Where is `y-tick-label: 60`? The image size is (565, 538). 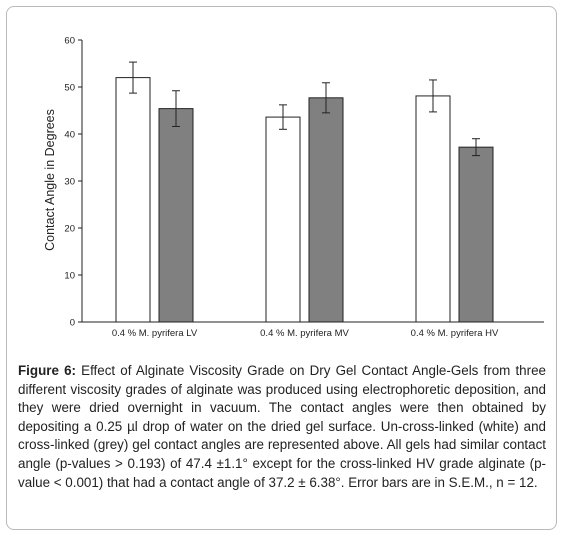
y-tick-label: 60 is located at coordinates (69, 41).